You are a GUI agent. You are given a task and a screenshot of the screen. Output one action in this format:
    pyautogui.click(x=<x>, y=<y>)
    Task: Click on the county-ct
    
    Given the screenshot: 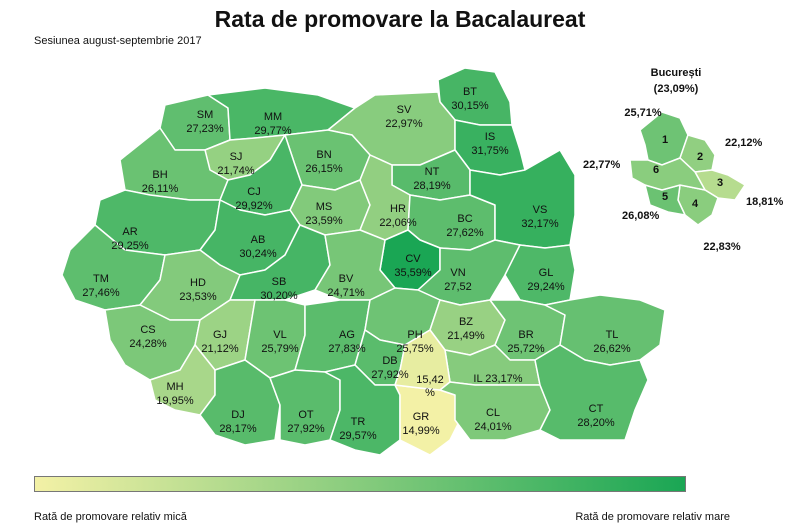 What is the action you would take?
    pyautogui.click(x=591, y=392)
    